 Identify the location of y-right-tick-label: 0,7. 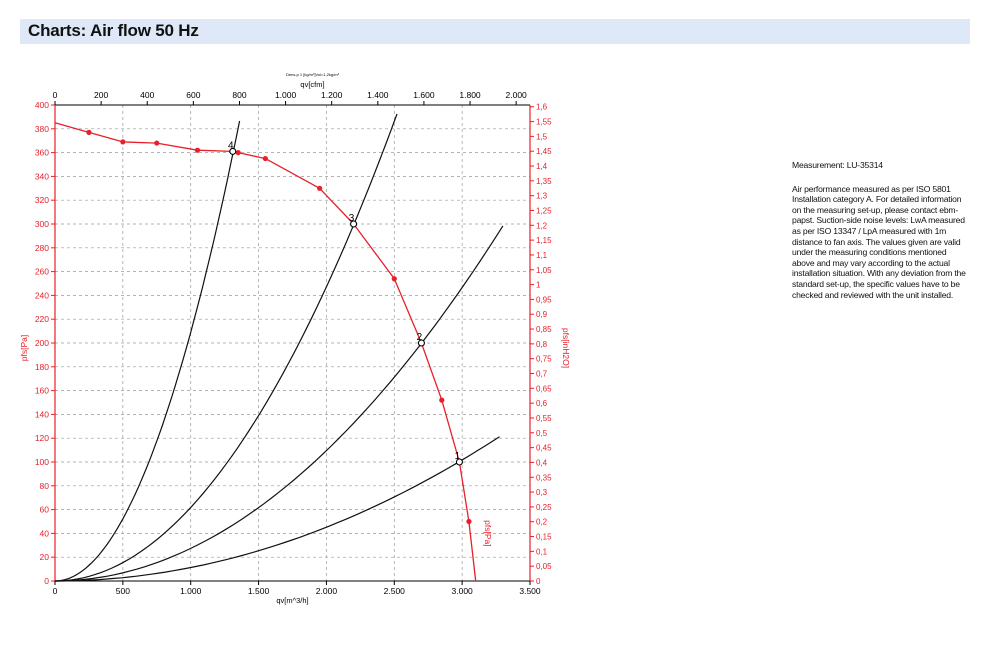
(542, 374).